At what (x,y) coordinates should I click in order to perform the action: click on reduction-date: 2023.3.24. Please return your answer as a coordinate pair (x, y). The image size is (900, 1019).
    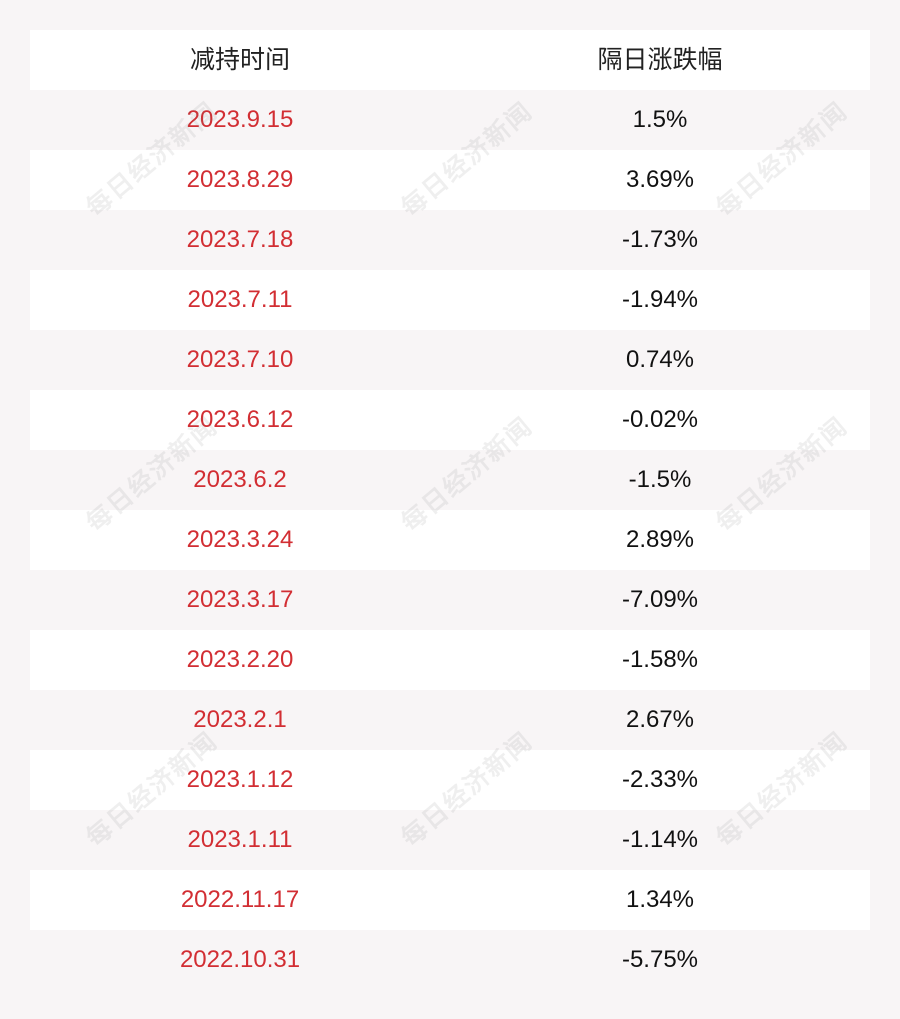
    Looking at the image, I should click on (240, 539).